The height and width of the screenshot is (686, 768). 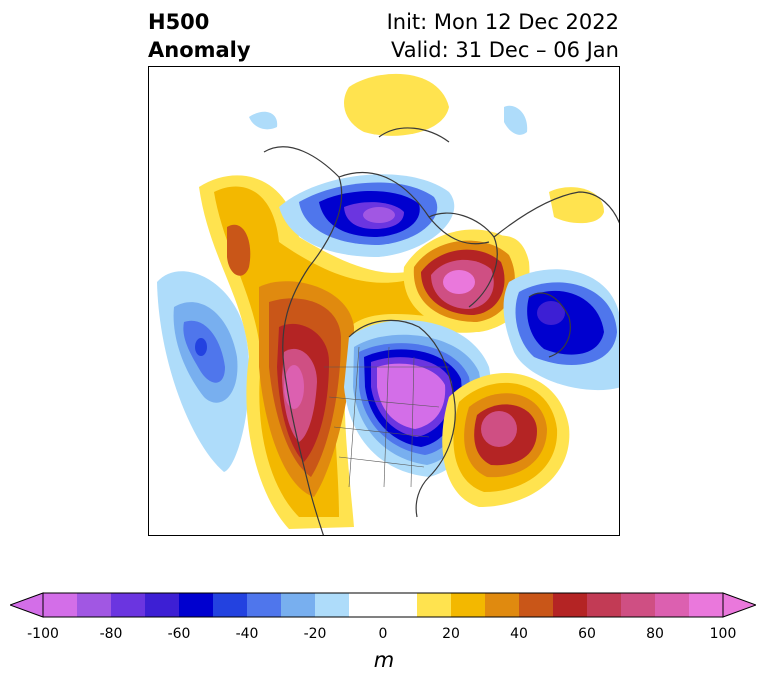 What do you see at coordinates (504, 50) in the screenshot?
I see `valid-range: Valid: 31 Dec – 06 Jan` at bounding box center [504, 50].